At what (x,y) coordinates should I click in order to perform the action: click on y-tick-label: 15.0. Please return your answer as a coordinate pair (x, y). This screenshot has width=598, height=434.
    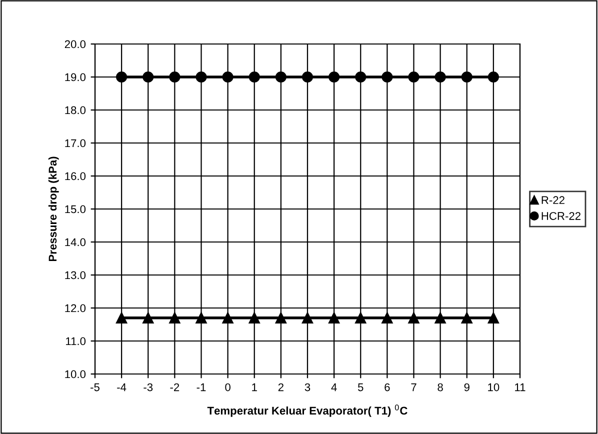
    Looking at the image, I should click on (75, 209).